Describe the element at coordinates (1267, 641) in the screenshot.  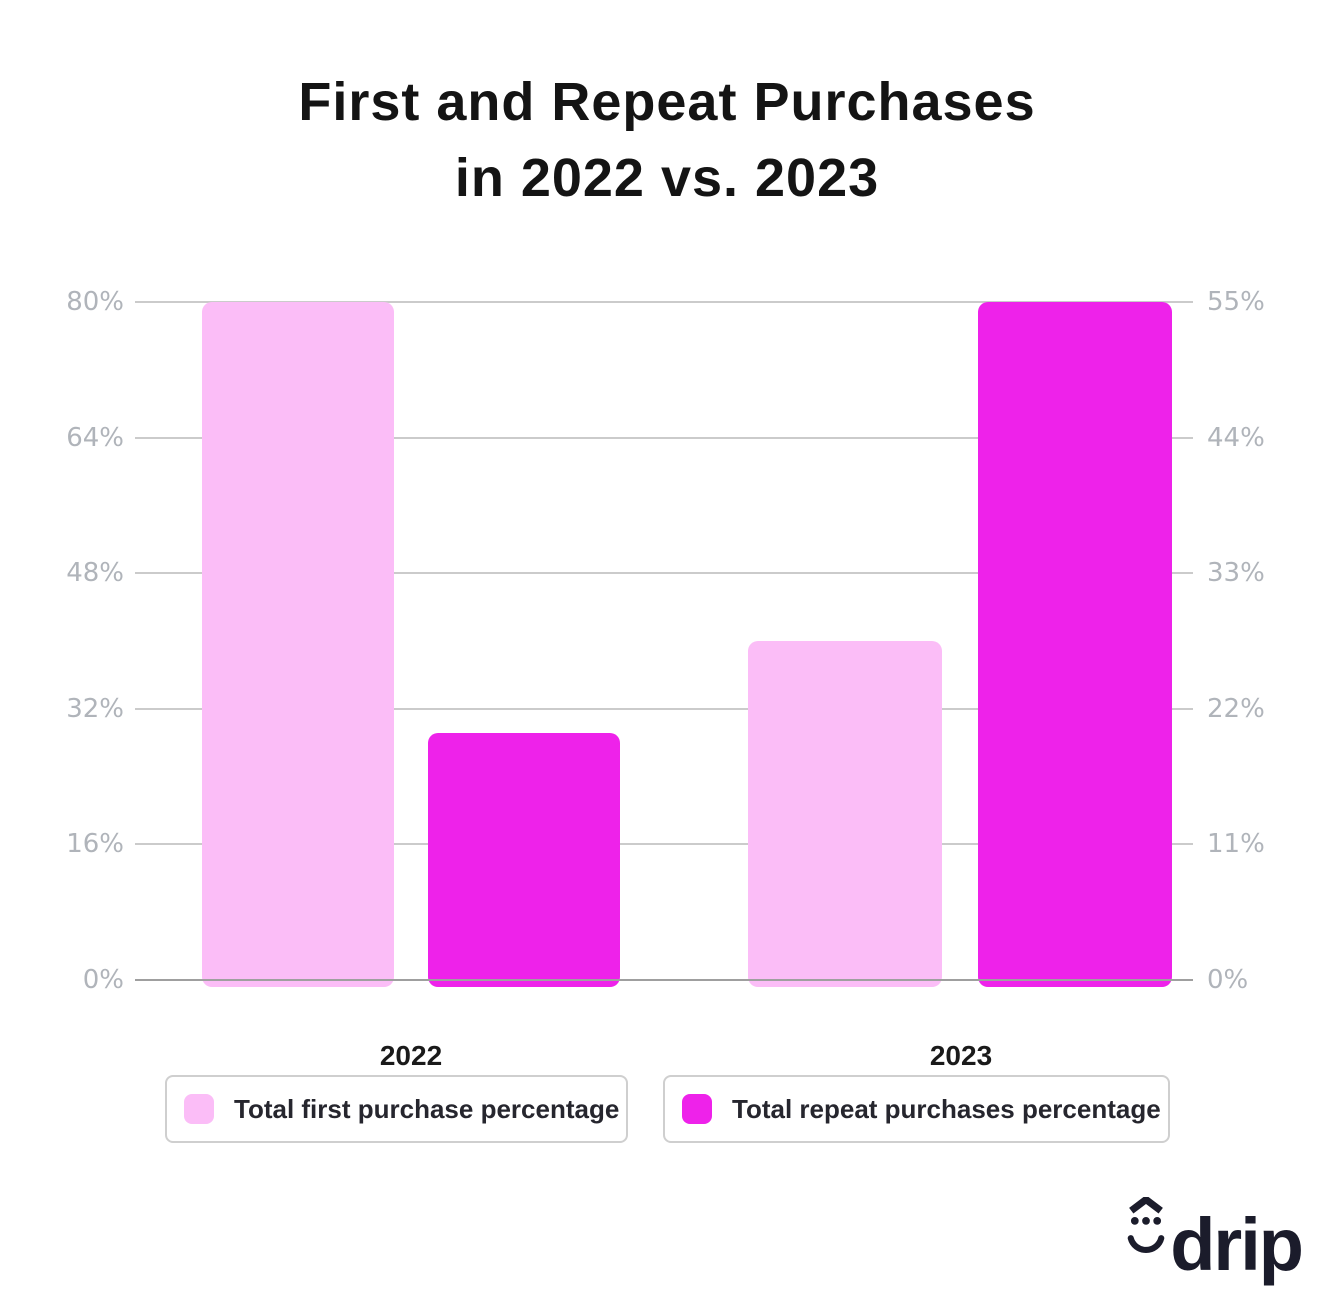
I see `right-axis: 55% 44% 33% 22% 11% 0%` at that location.